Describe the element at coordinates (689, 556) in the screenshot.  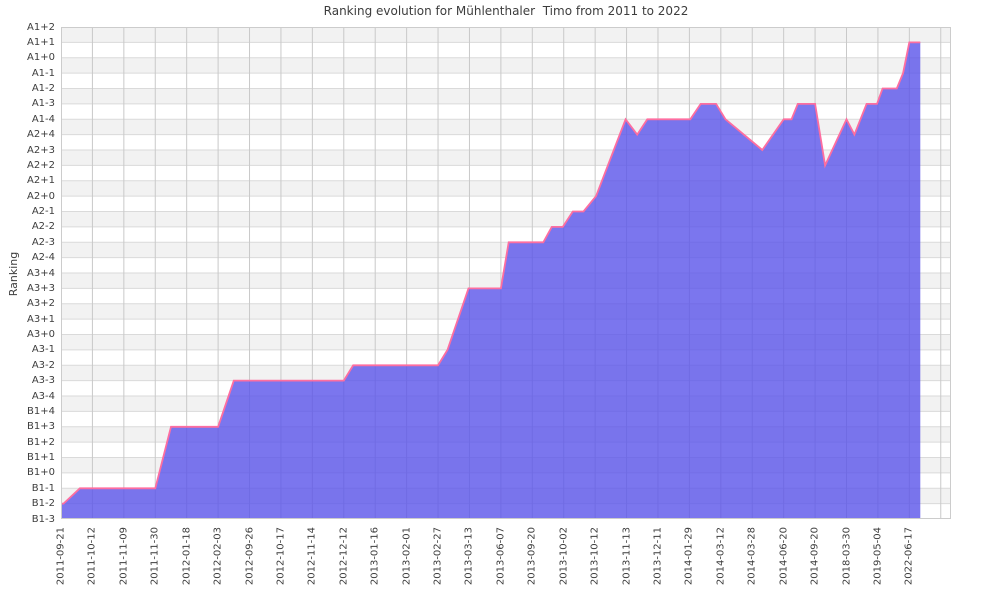
I see `x-tick-label-text: 2014-01-29` at that location.